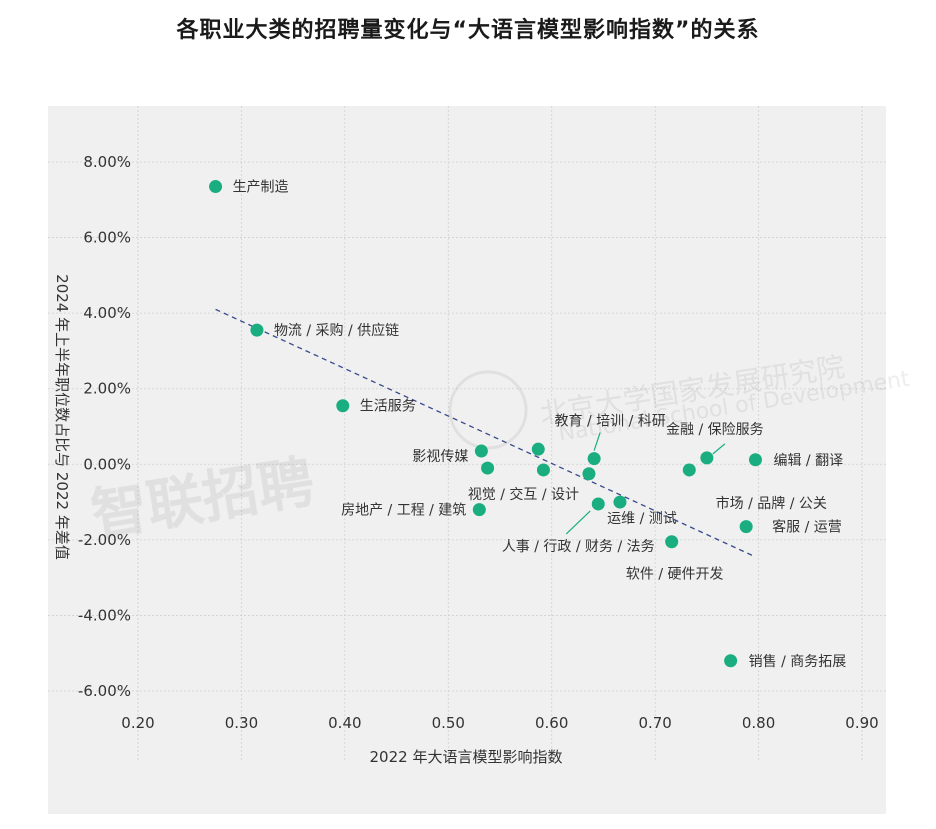 Image resolution: width=936 pixels, height=829 pixels. What do you see at coordinates (137, 723) in the screenshot?
I see `x-tick-label: 0.20` at bounding box center [137, 723].